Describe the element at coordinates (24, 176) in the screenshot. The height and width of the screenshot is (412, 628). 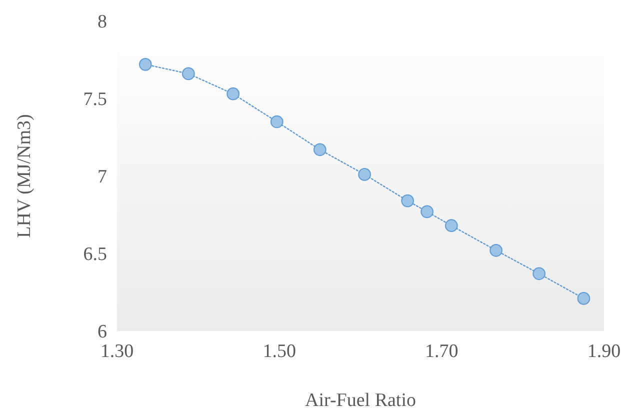
I see `y-axis-title: LHV (MJ/Nm3)` at that location.